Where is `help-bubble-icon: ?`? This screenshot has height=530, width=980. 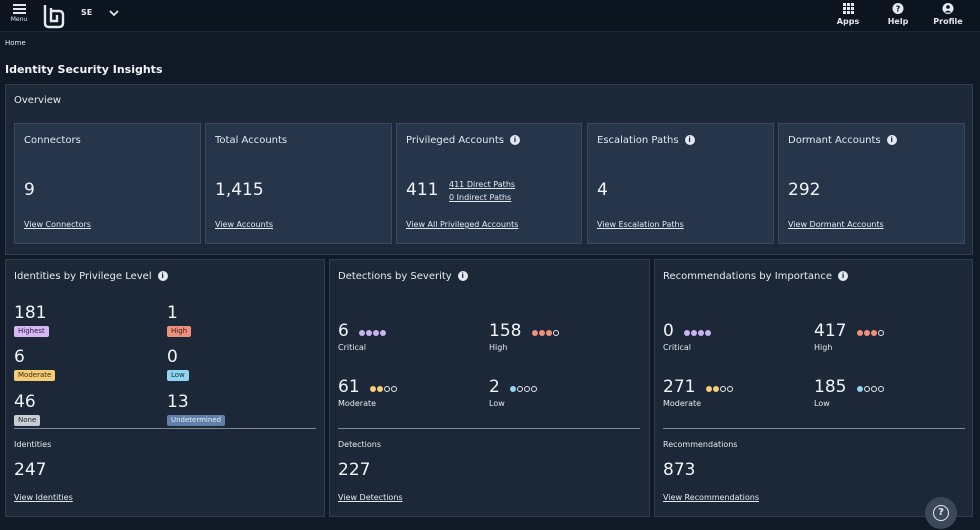
help-bubble-icon: ? is located at coordinates (941, 513).